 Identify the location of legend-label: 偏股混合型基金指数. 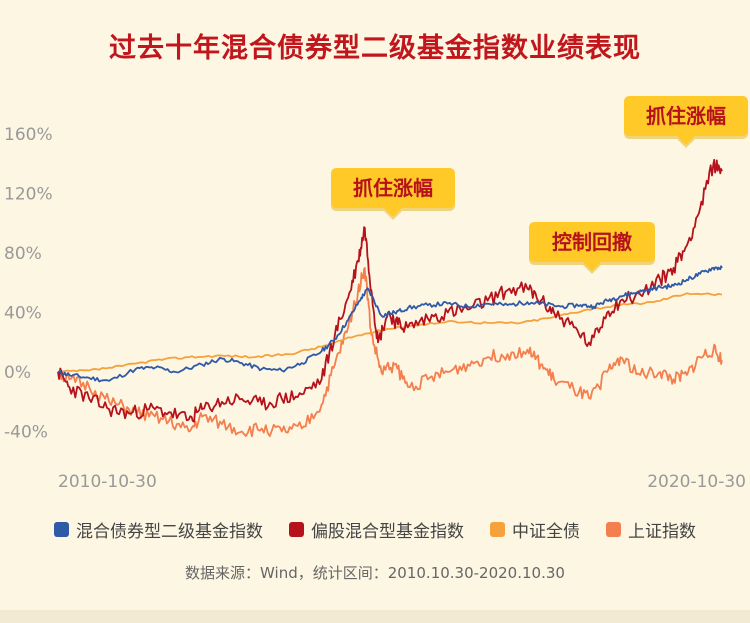
(387, 532).